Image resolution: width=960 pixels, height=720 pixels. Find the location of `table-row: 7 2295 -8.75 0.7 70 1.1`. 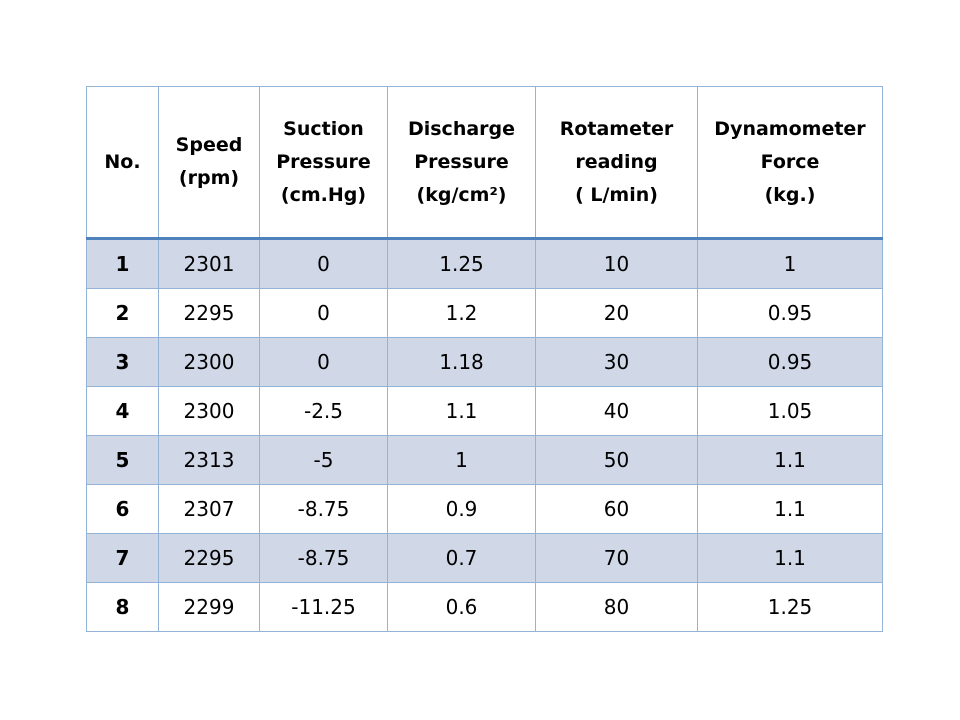

table-row: 7 2295 -8.75 0.7 70 1.1 is located at coordinates (484, 558).